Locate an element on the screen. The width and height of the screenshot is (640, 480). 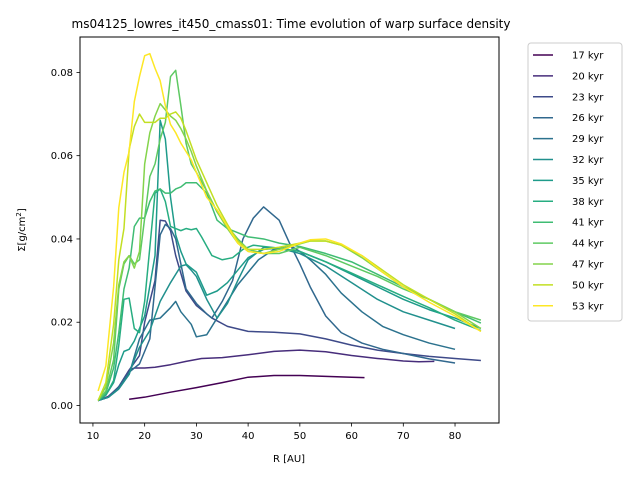
legend-label: 50 kyr is located at coordinates (588, 285).